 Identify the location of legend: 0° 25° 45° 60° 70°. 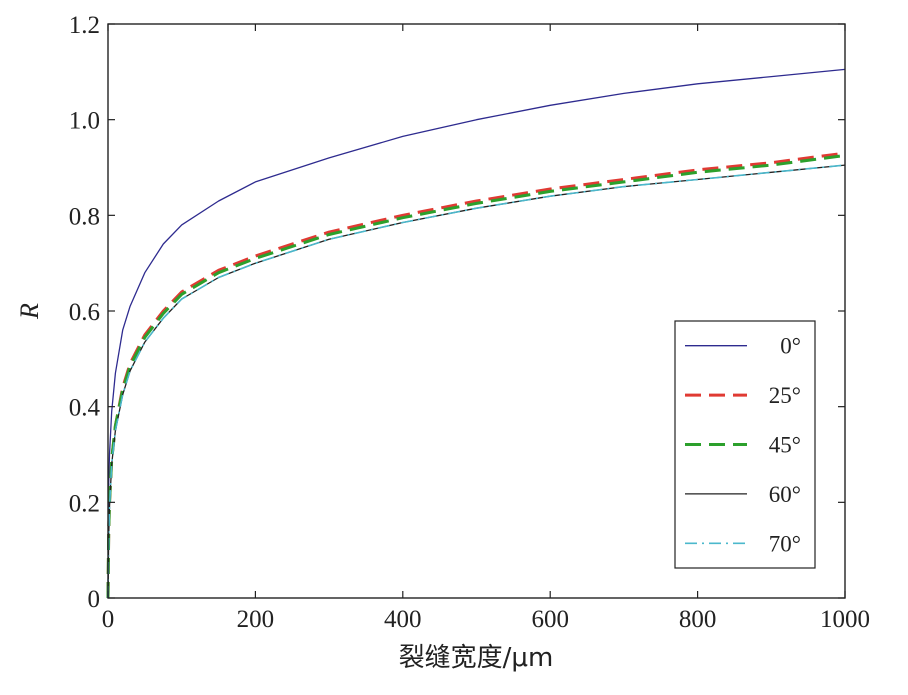
(745, 444).